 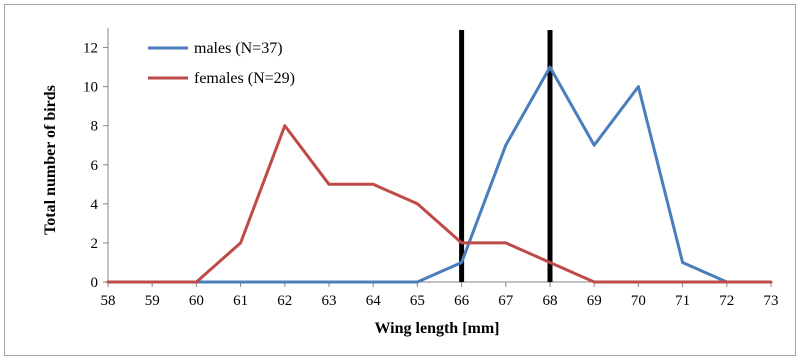 What do you see at coordinates (238, 48) in the screenshot?
I see `legend-label: males (N=37)` at bounding box center [238, 48].